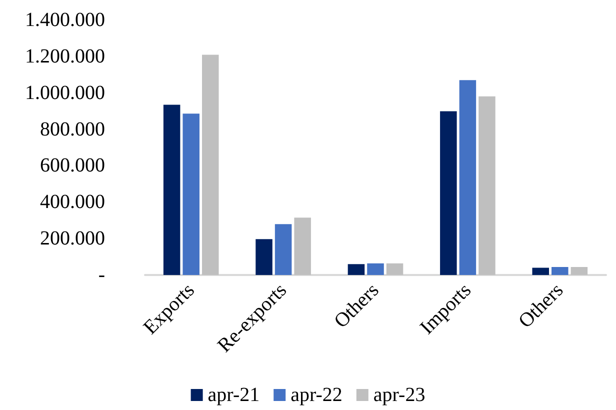 The image size is (616, 410). Describe the element at coordinates (65, 93) in the screenshot. I see `y-tick-label: 1.000.000` at that location.